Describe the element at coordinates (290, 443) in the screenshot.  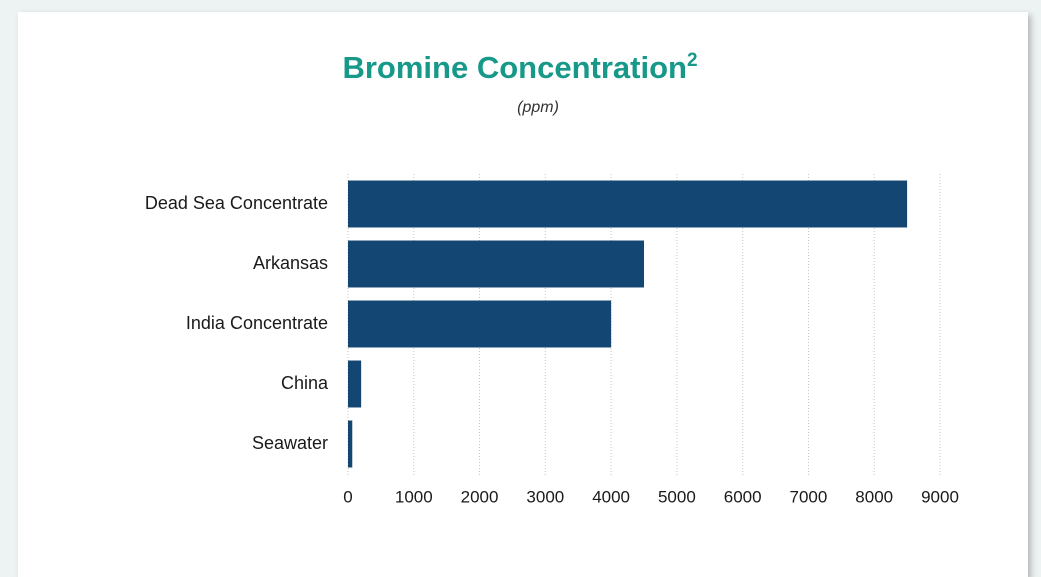
I see `y-tick-label: Seawater` at that location.